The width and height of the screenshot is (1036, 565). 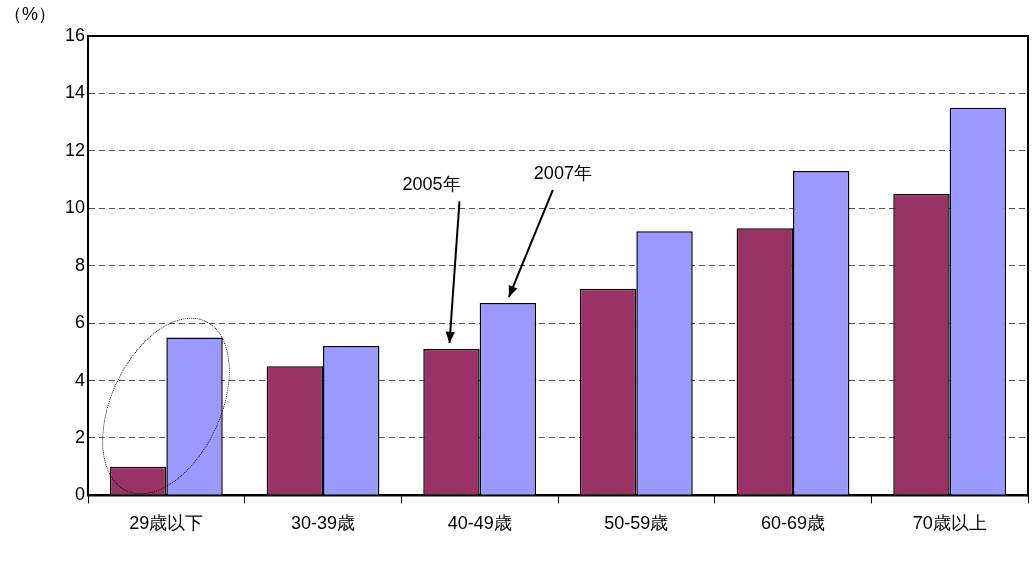 What do you see at coordinates (75, 34) in the screenshot?
I see `y-tick-label: 16` at bounding box center [75, 34].